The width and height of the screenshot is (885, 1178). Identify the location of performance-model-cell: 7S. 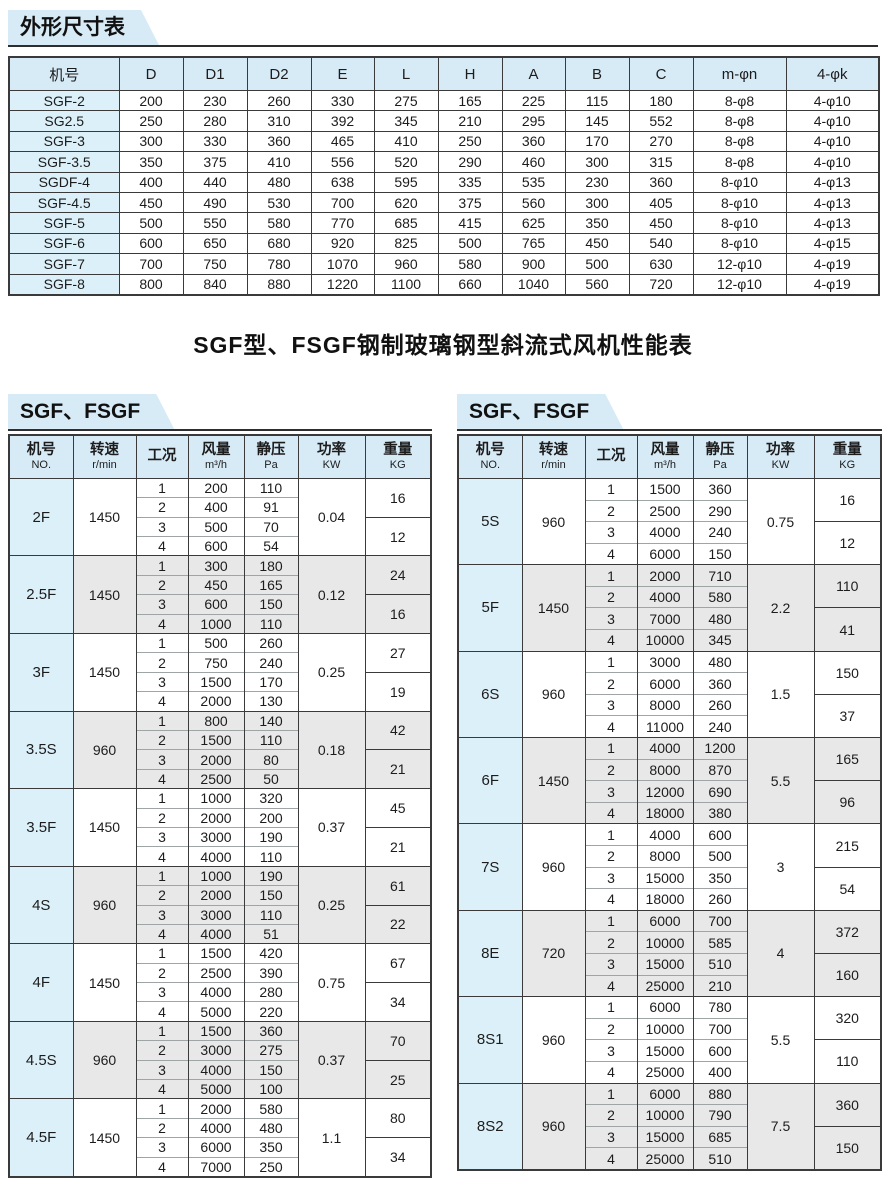
(489, 867).